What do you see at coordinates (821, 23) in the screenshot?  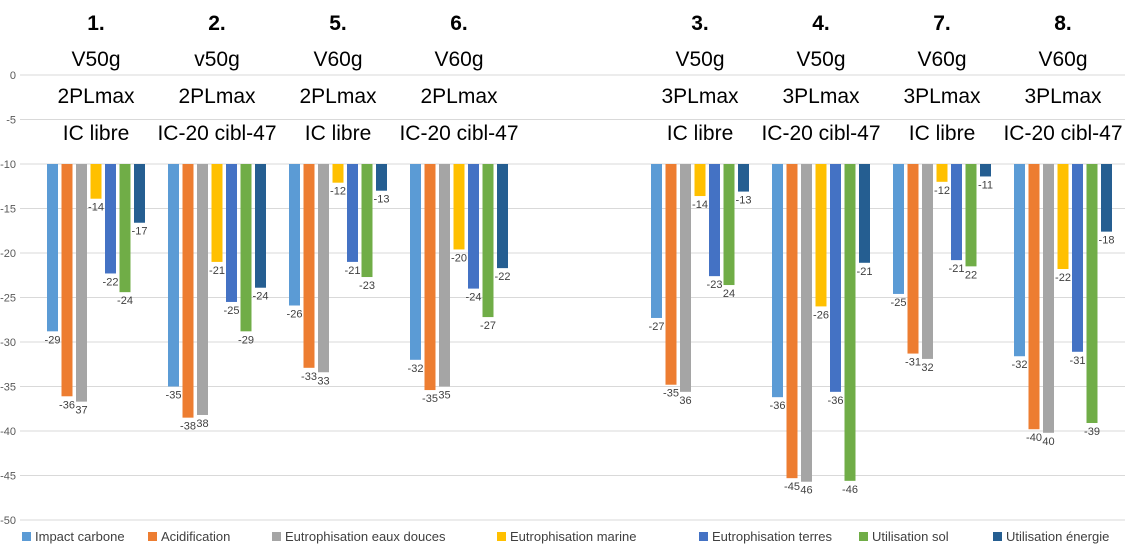 I see `category-number: 4.` at bounding box center [821, 23].